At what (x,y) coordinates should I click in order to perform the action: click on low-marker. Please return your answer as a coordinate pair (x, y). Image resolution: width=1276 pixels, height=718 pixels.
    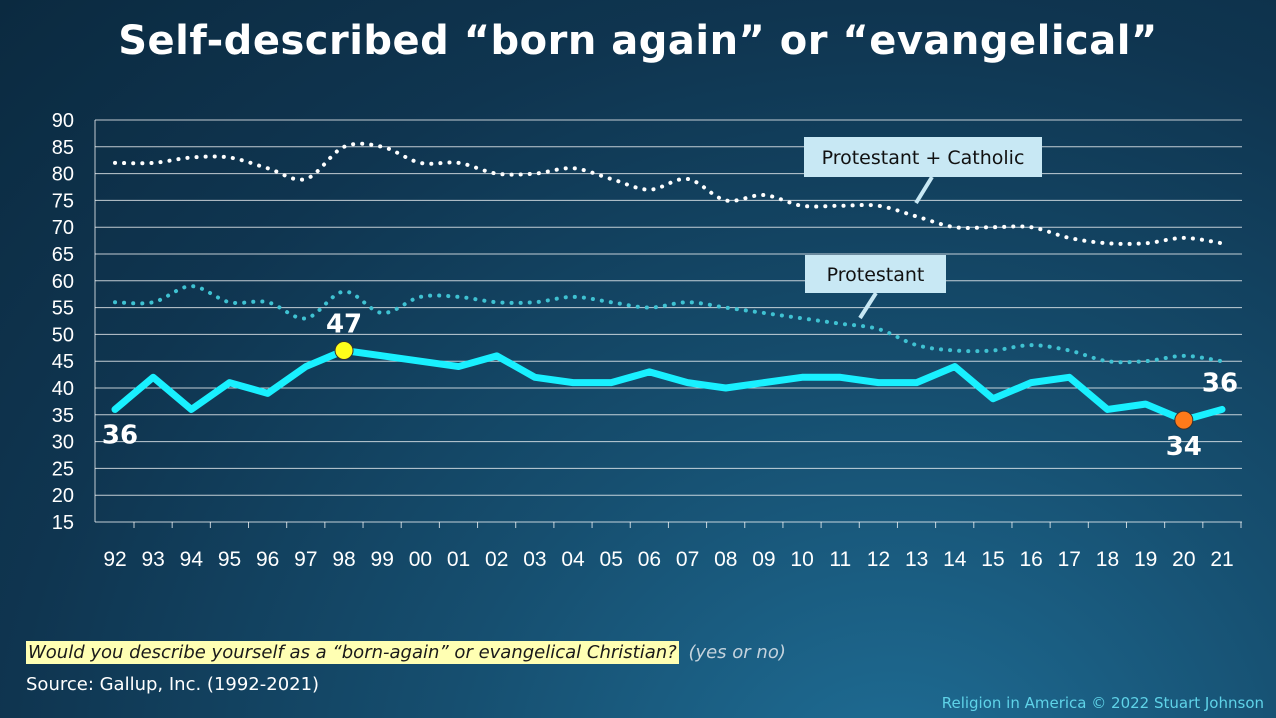
    Looking at the image, I should click on (1184, 420).